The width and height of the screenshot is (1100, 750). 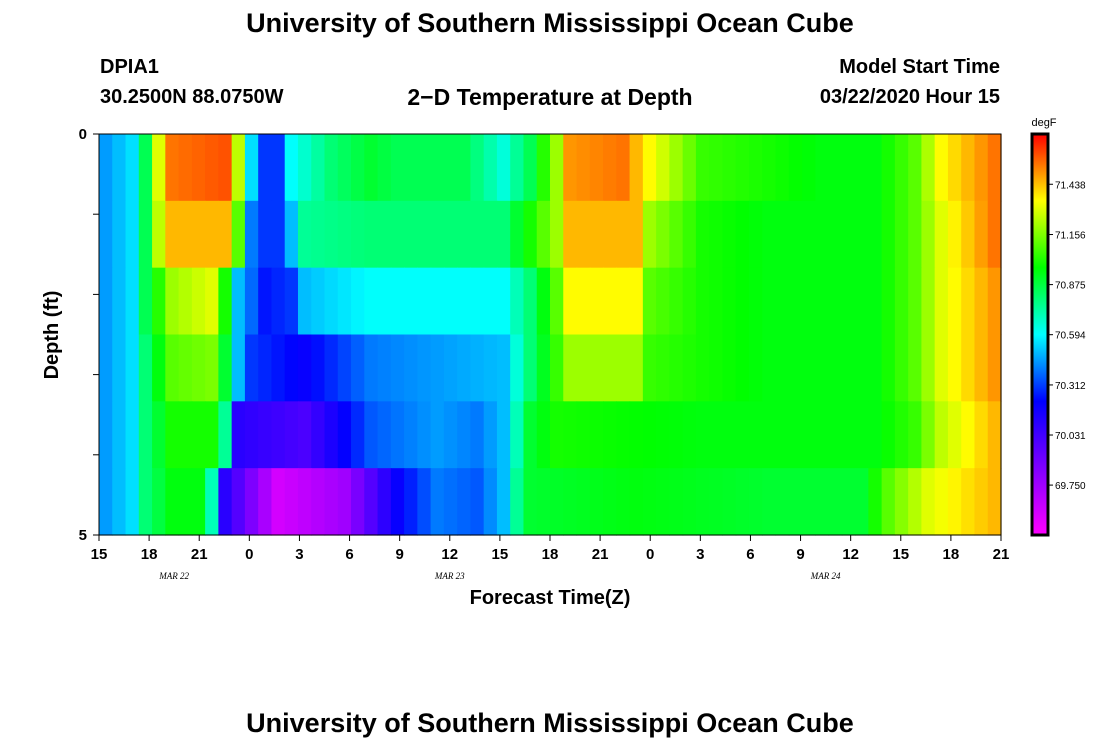 I want to click on x-tick-label: 6, so click(x=750, y=554).